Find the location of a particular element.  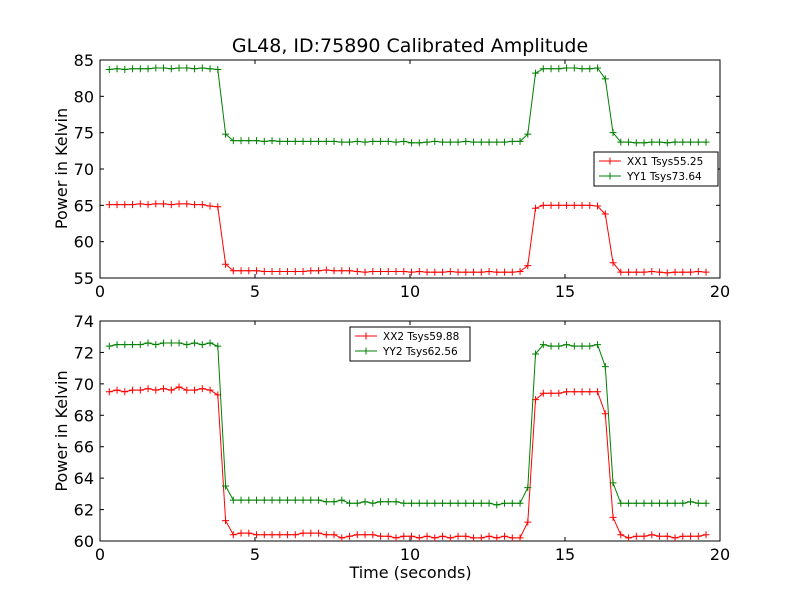

top-x-tick-label: 15 is located at coordinates (565, 291).